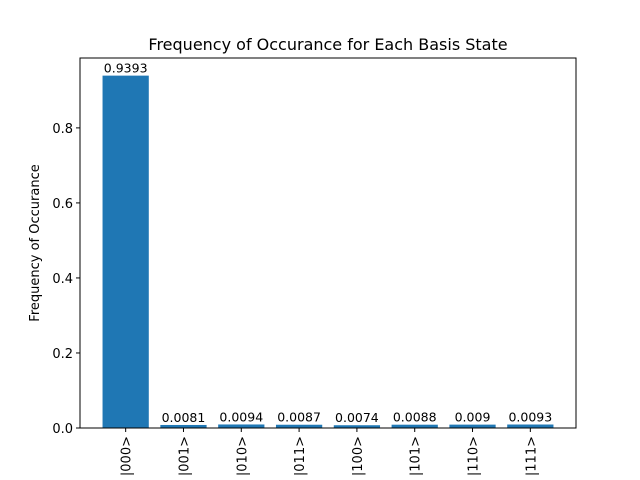  Describe the element at coordinates (474, 456) in the screenshot. I see `x-tick-label-6: |110>` at that location.